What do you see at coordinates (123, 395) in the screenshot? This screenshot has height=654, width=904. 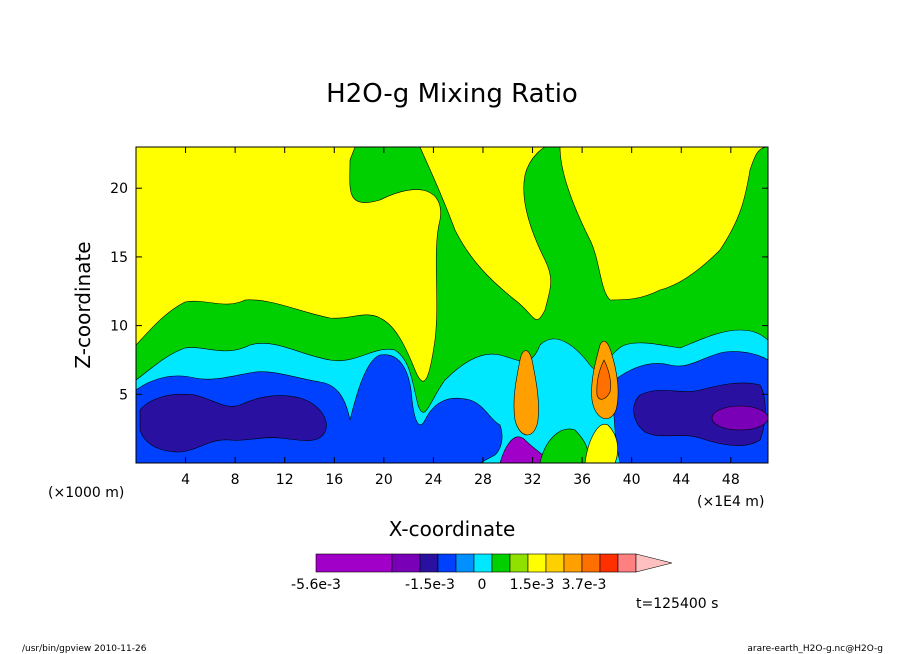 I see `y-tick-label: 5` at bounding box center [123, 395].